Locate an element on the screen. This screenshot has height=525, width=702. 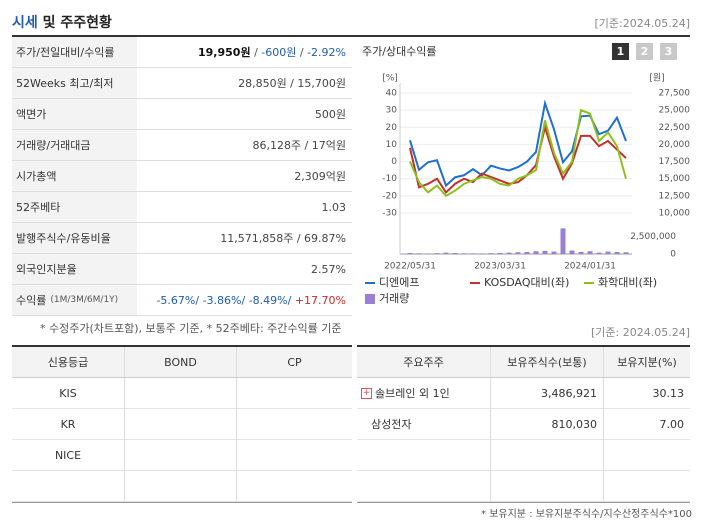
row-value: 11,571,858주 / 69.87% is located at coordinates (244, 238).